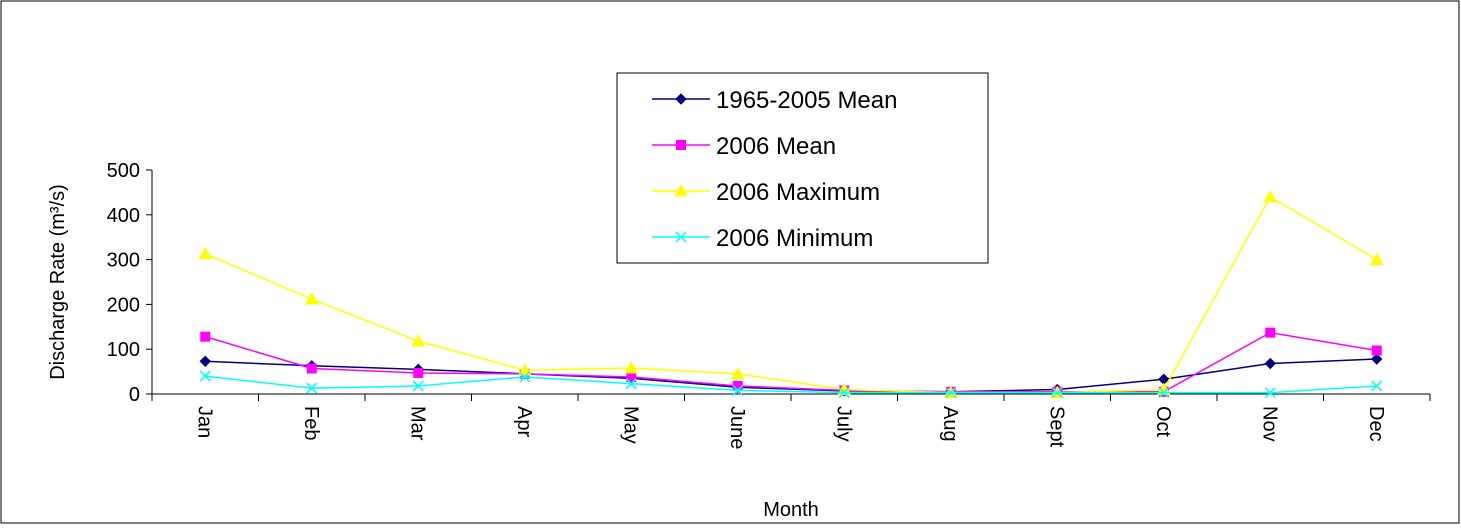 The width and height of the screenshot is (1461, 530). I want to click on legend-box, so click(802, 168).